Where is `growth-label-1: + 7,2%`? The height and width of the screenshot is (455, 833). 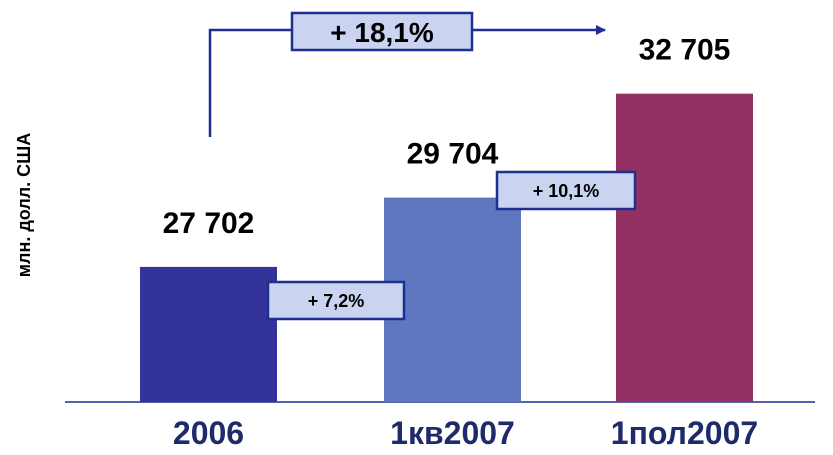
growth-label-1: + 7,2% is located at coordinates (336, 301).